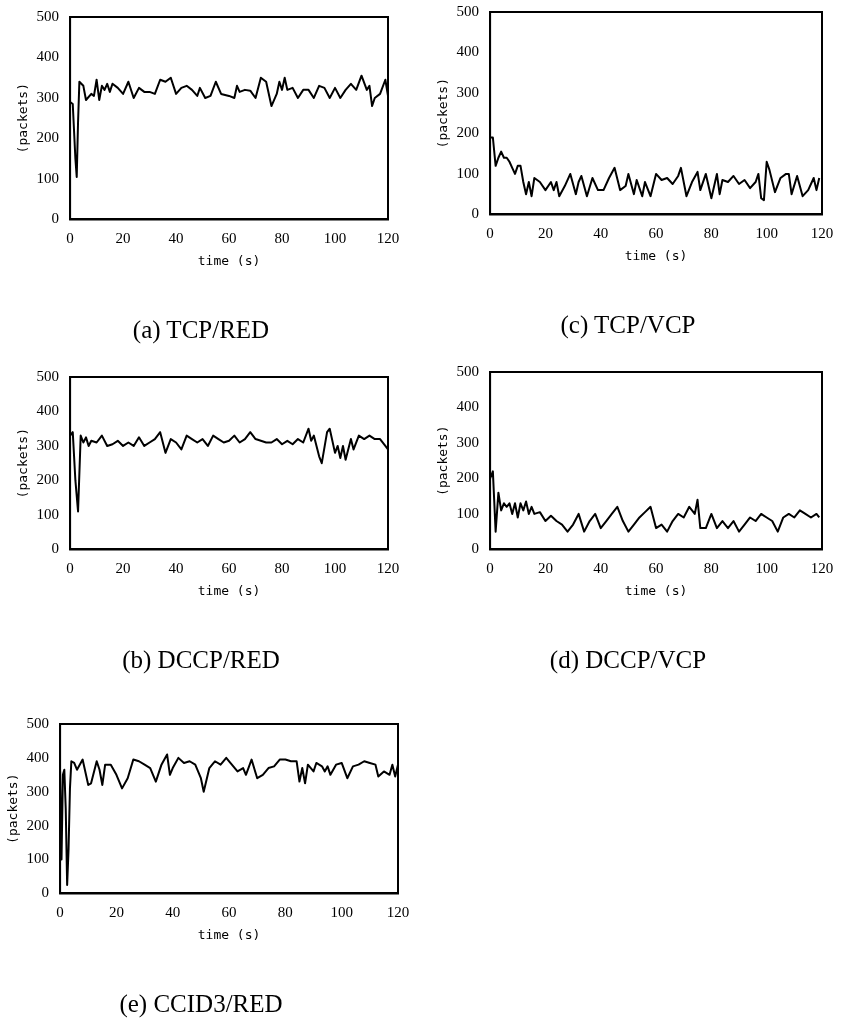  What do you see at coordinates (201, 659) in the screenshot?
I see `text: (b) DCCP/RED` at bounding box center [201, 659].